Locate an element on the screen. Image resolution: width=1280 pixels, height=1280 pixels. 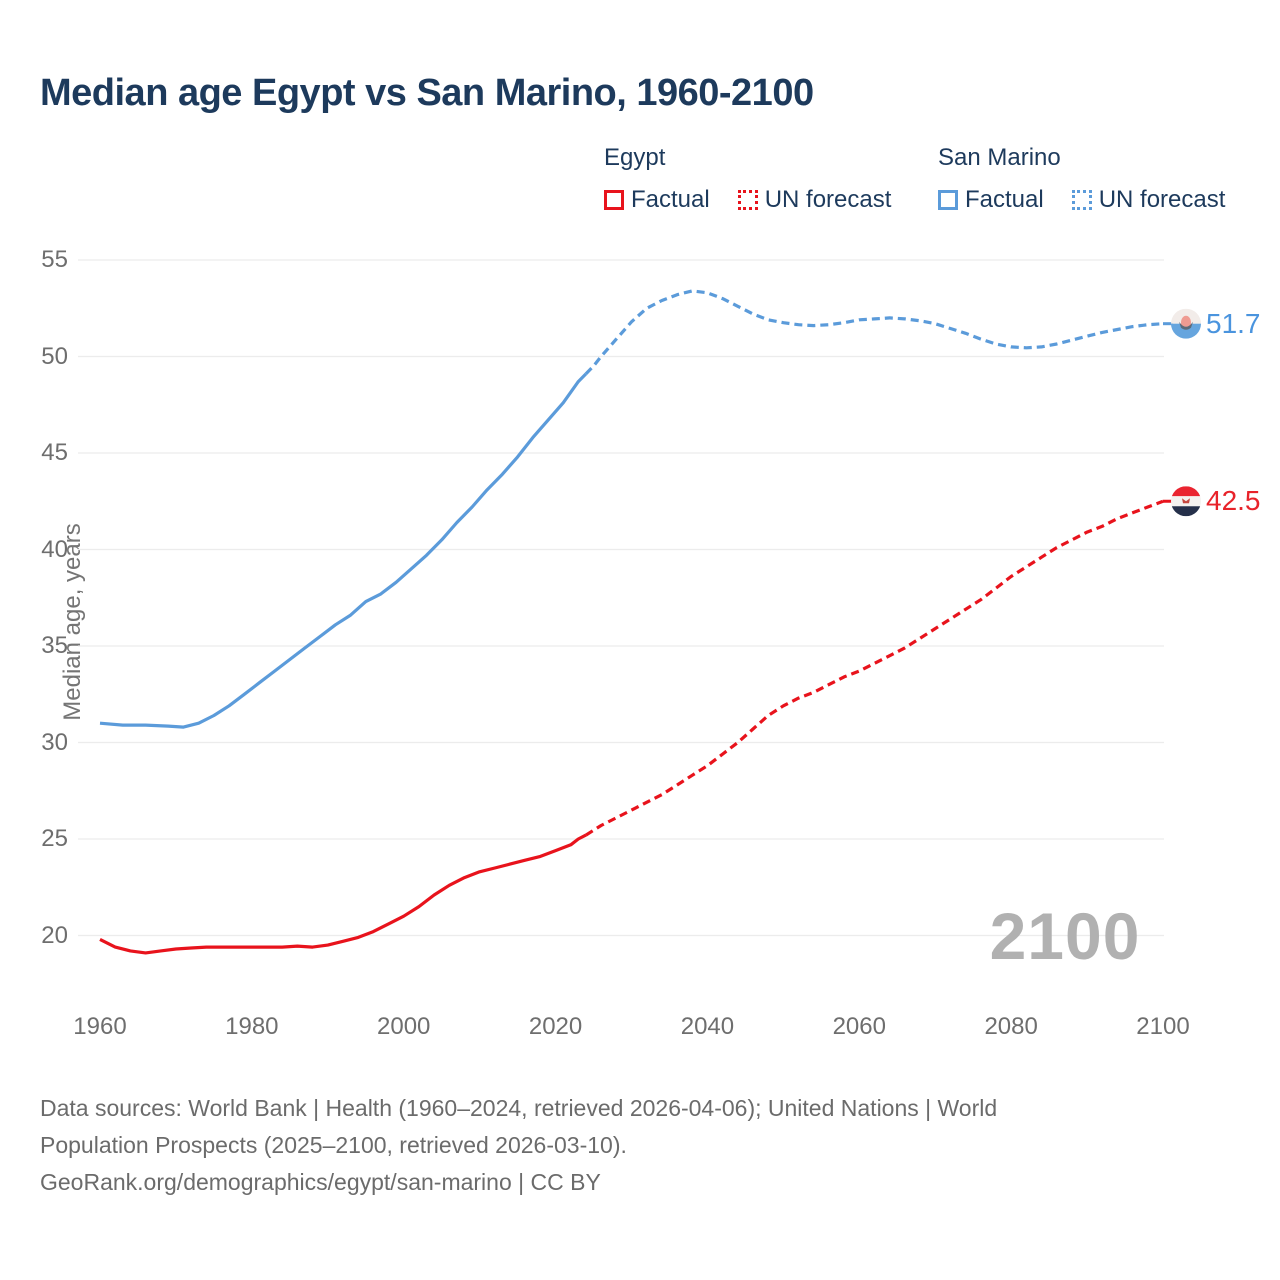
series-line-san-marino-un-forecast is located at coordinates (874, 332).